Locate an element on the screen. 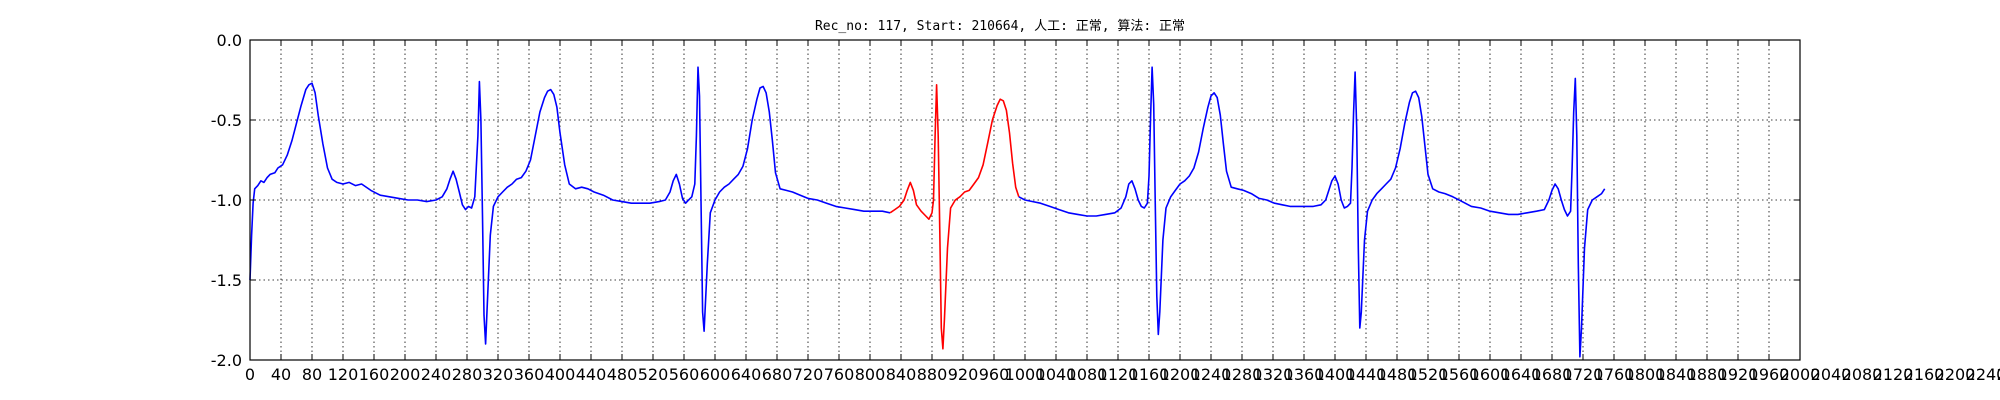  x-tick-label: 1640 is located at coordinates (1521, 374).